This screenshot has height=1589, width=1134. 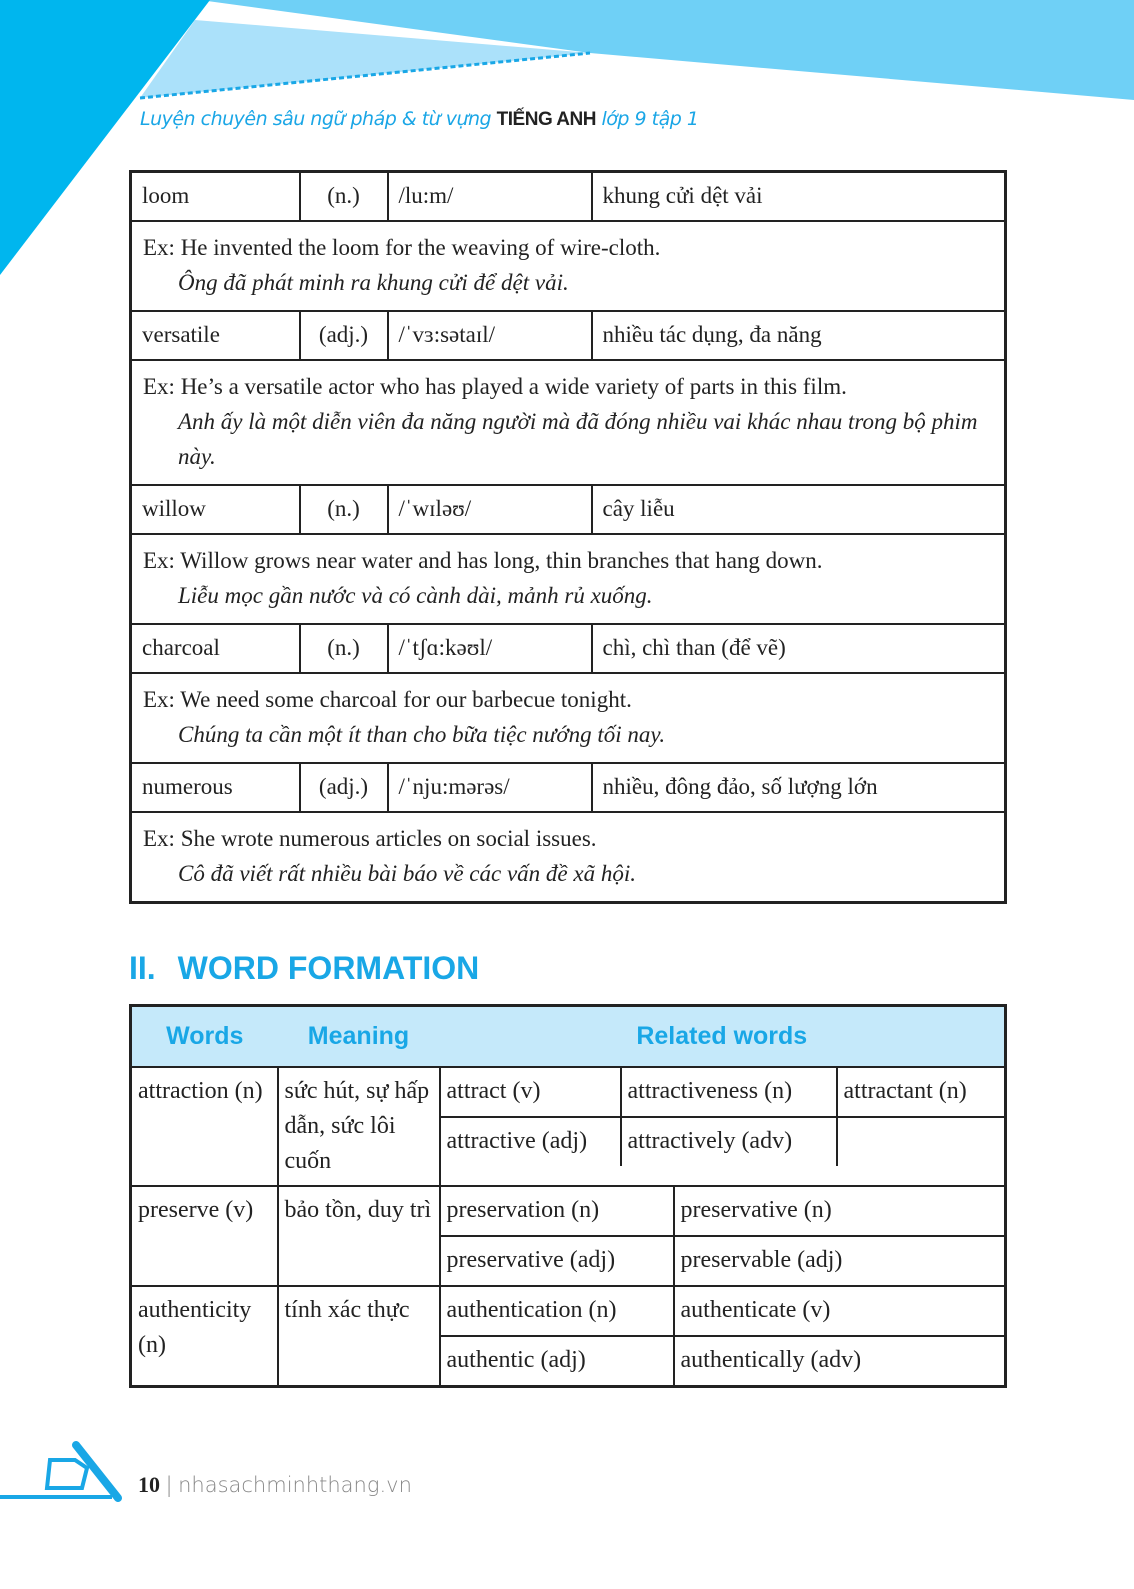 I want to click on footer: 10 | nhasachminhthang.vn, so click(x=275, y=1485).